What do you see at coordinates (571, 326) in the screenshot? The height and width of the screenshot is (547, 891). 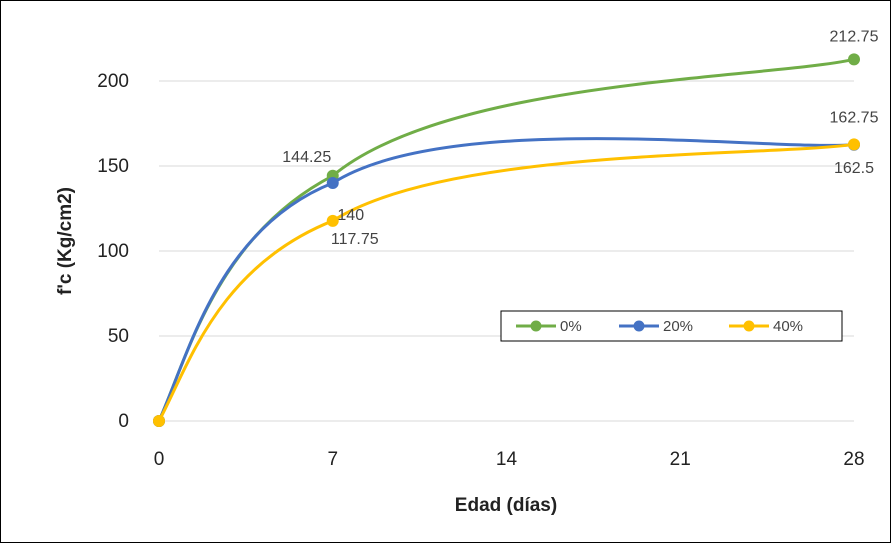 I see `legend-label: 0%` at bounding box center [571, 326].